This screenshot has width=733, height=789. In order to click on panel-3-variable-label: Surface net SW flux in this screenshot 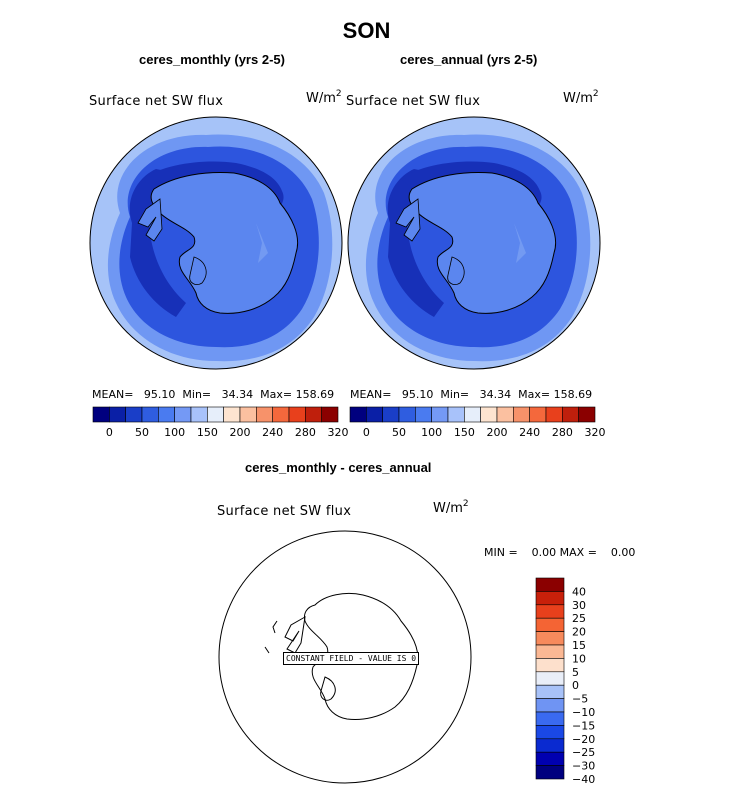, I will do `click(284, 511)`.